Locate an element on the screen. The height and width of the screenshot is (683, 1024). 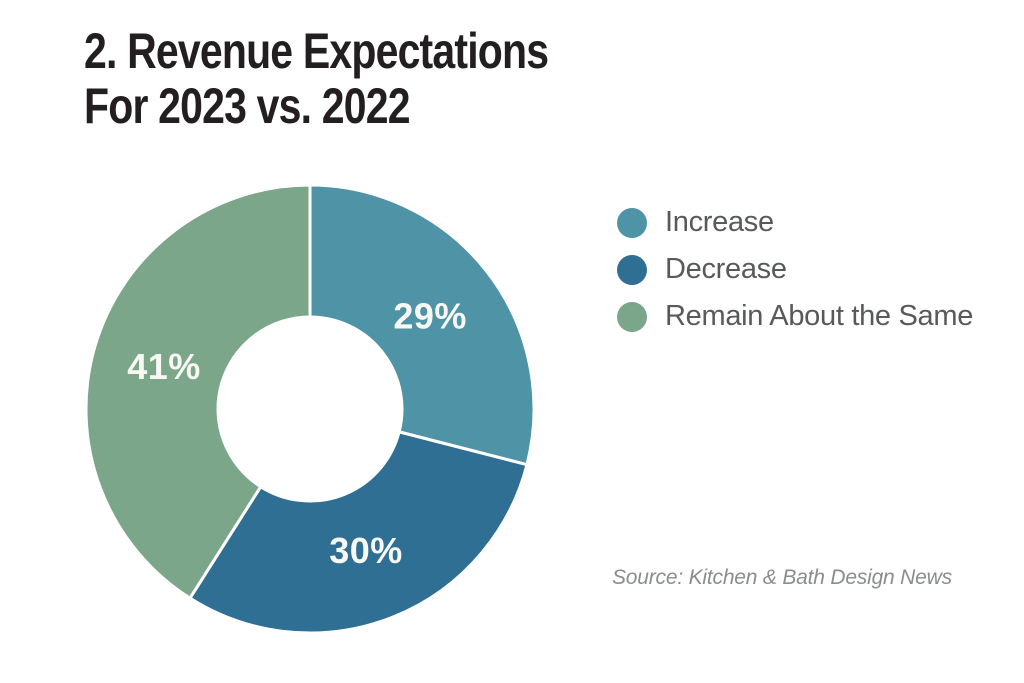
legend-label-remain: Remain About the Same is located at coordinates (819, 316).